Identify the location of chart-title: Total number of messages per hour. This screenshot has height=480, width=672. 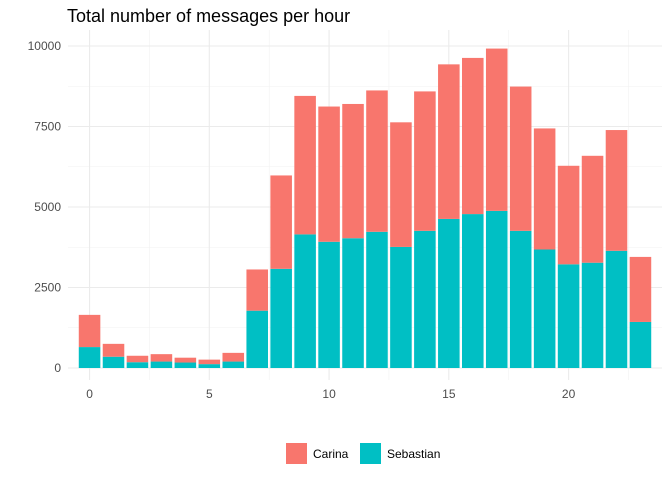
(209, 16).